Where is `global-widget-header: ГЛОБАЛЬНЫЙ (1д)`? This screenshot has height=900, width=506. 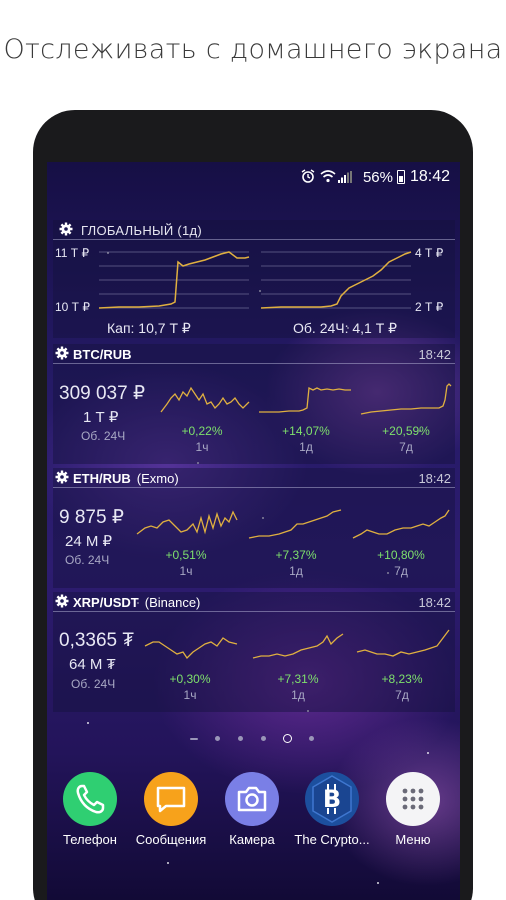
global-widget-header: ГЛОБАЛЬНЫЙ (1д) is located at coordinates (254, 230).